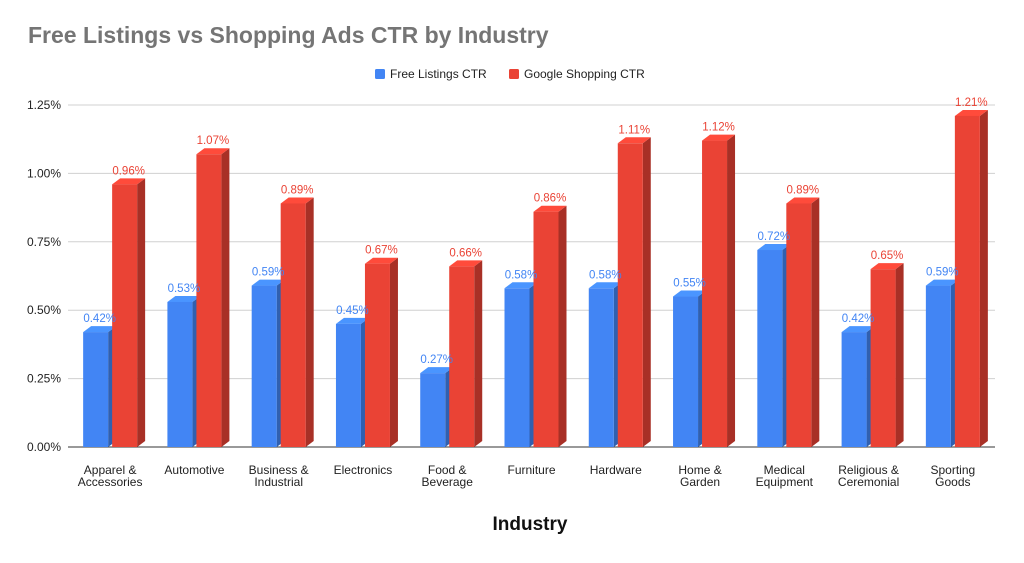 The image size is (1024, 563). What do you see at coordinates (634, 130) in the screenshot?
I see `data-label: 1.11%` at bounding box center [634, 130].